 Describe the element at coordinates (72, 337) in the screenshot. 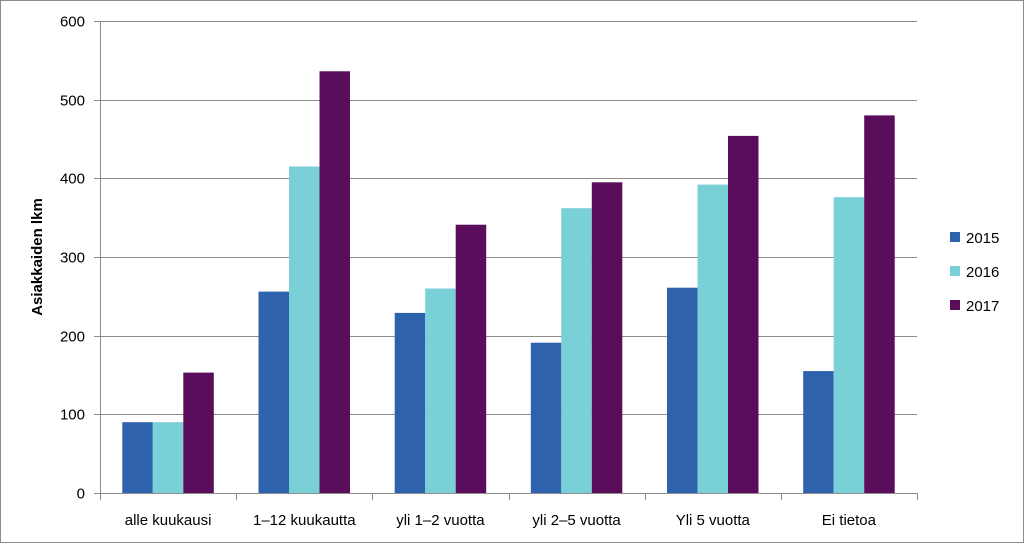

I see `y-tick-label: 200` at that location.